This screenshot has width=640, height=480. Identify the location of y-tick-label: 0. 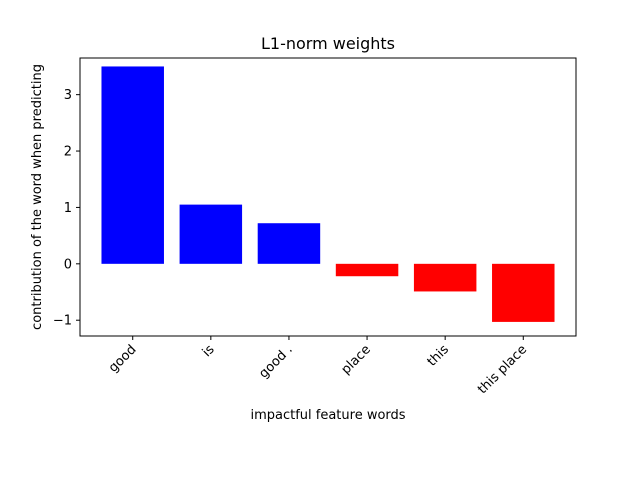
(68, 264).